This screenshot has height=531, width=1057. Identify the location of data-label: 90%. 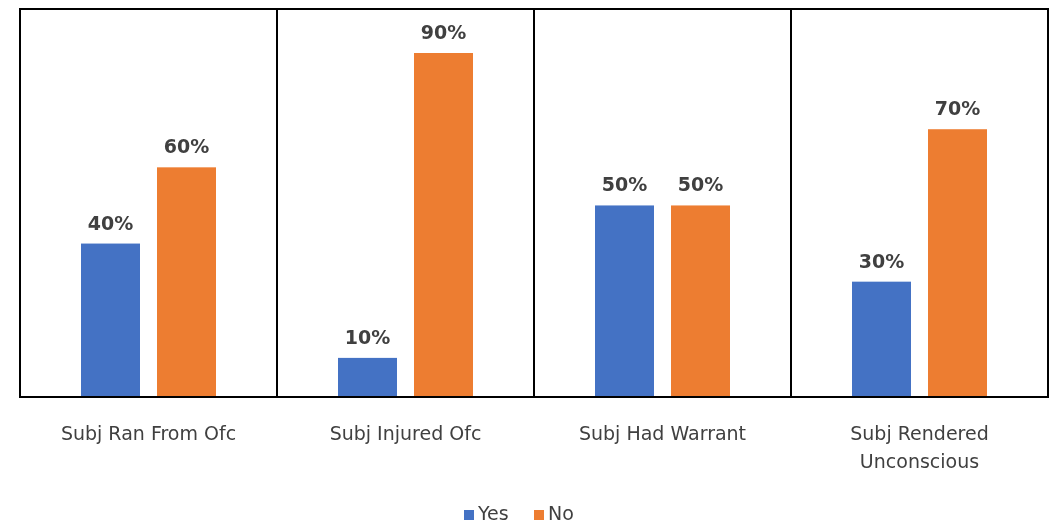
(443, 32).